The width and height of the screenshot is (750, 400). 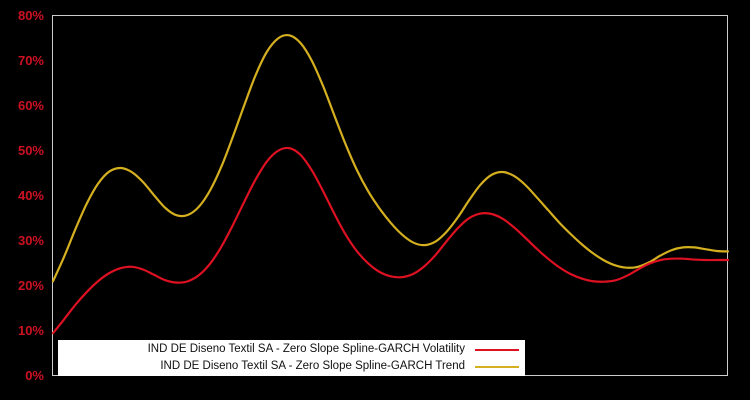 I want to click on ytick-label-20: 20%, so click(x=30, y=285).